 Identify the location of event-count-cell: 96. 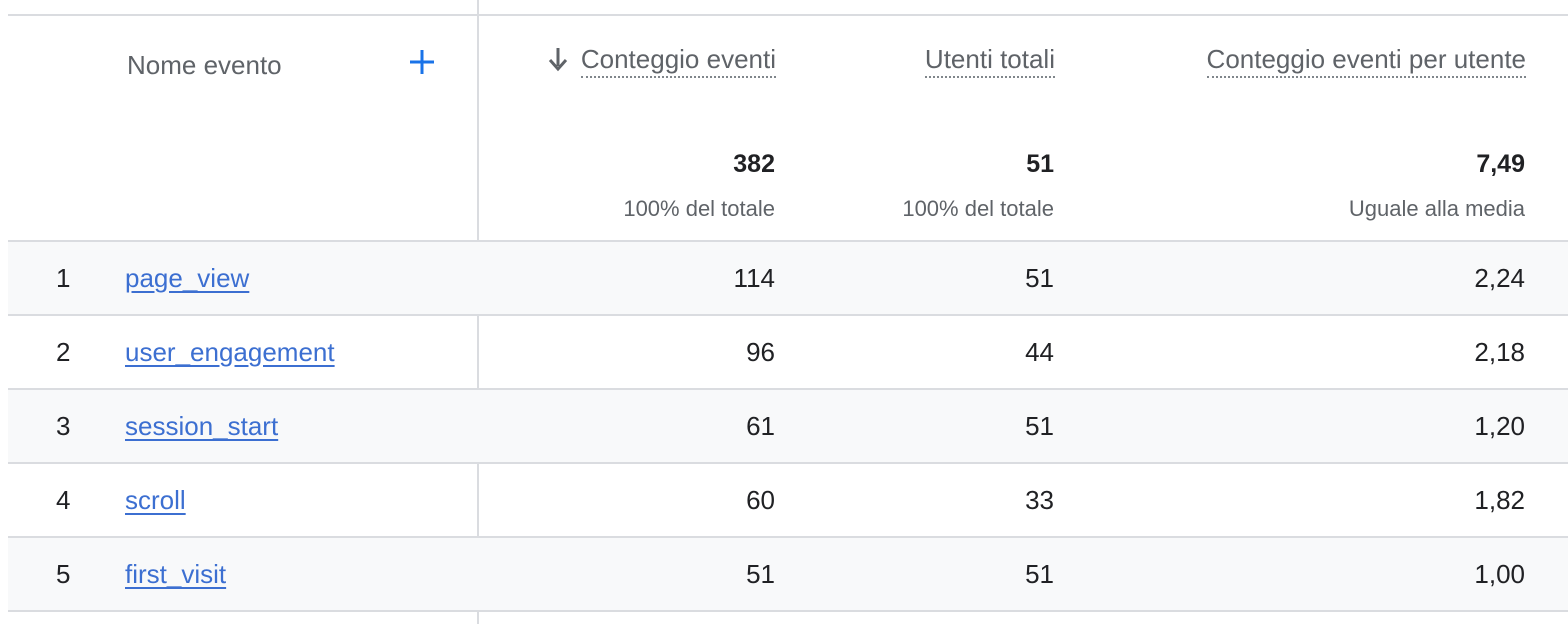
(760, 352).